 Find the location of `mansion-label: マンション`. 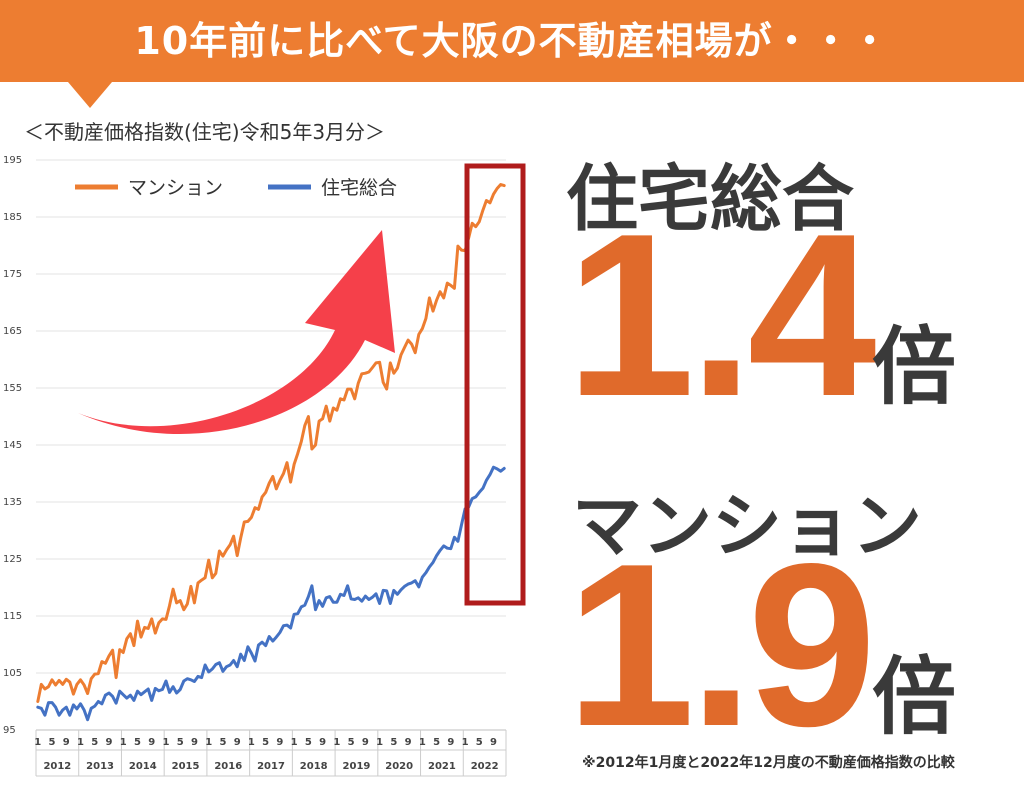

mansion-label: マンション is located at coordinates (747, 526).